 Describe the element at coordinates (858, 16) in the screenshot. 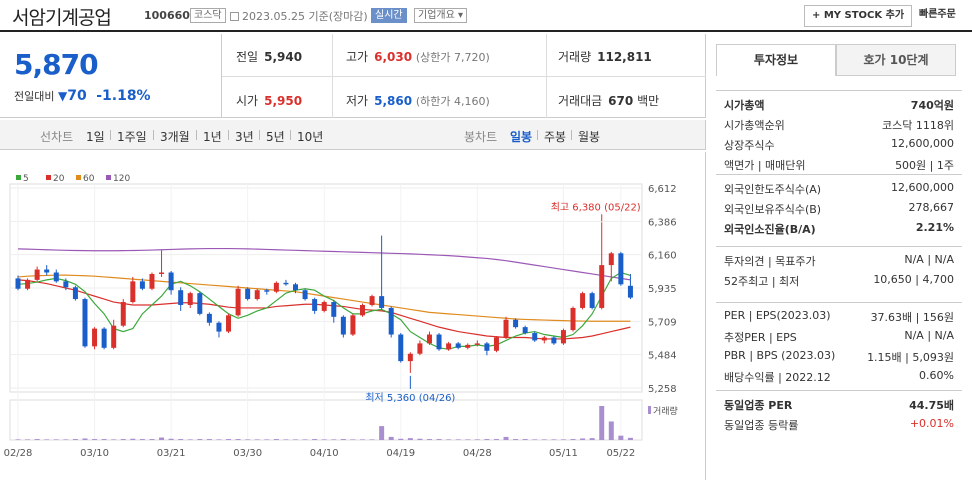

I see `add-my-stock-button: + MY STOCK 추가` at that location.